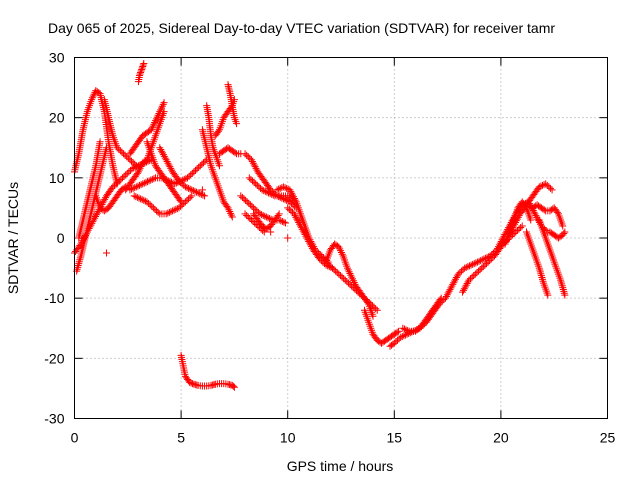 This screenshot has height=480, width=640. I want to click on x-tick-label: 25, so click(608, 438).